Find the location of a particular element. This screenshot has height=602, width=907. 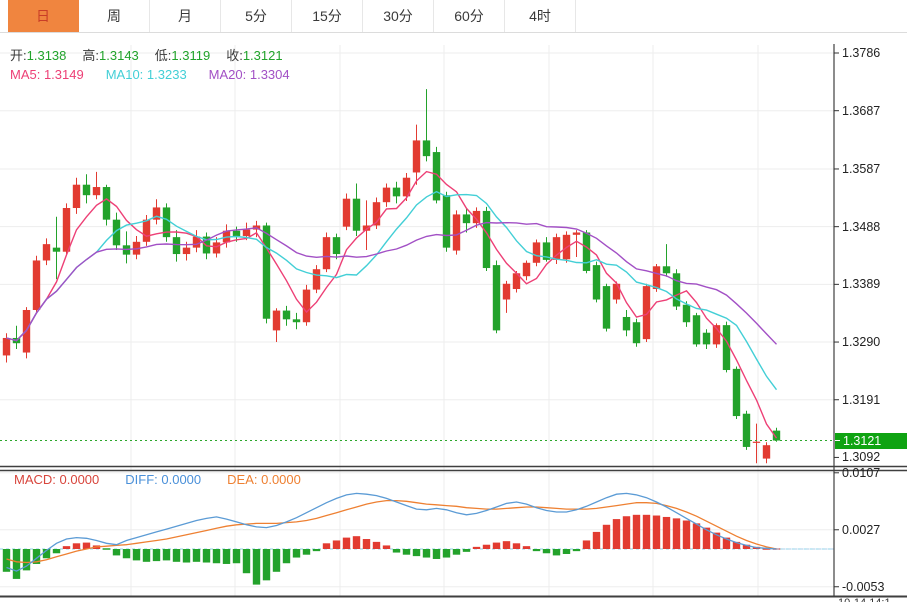

ohlc-label: 开: is located at coordinates (18, 55).